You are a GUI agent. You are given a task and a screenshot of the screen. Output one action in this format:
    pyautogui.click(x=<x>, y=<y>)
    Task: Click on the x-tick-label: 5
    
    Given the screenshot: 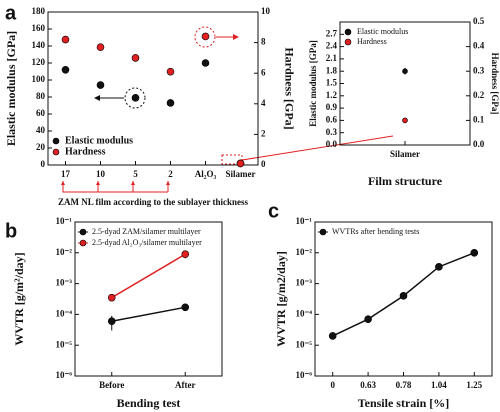 What is the action you would take?
    pyautogui.click(x=135, y=174)
    